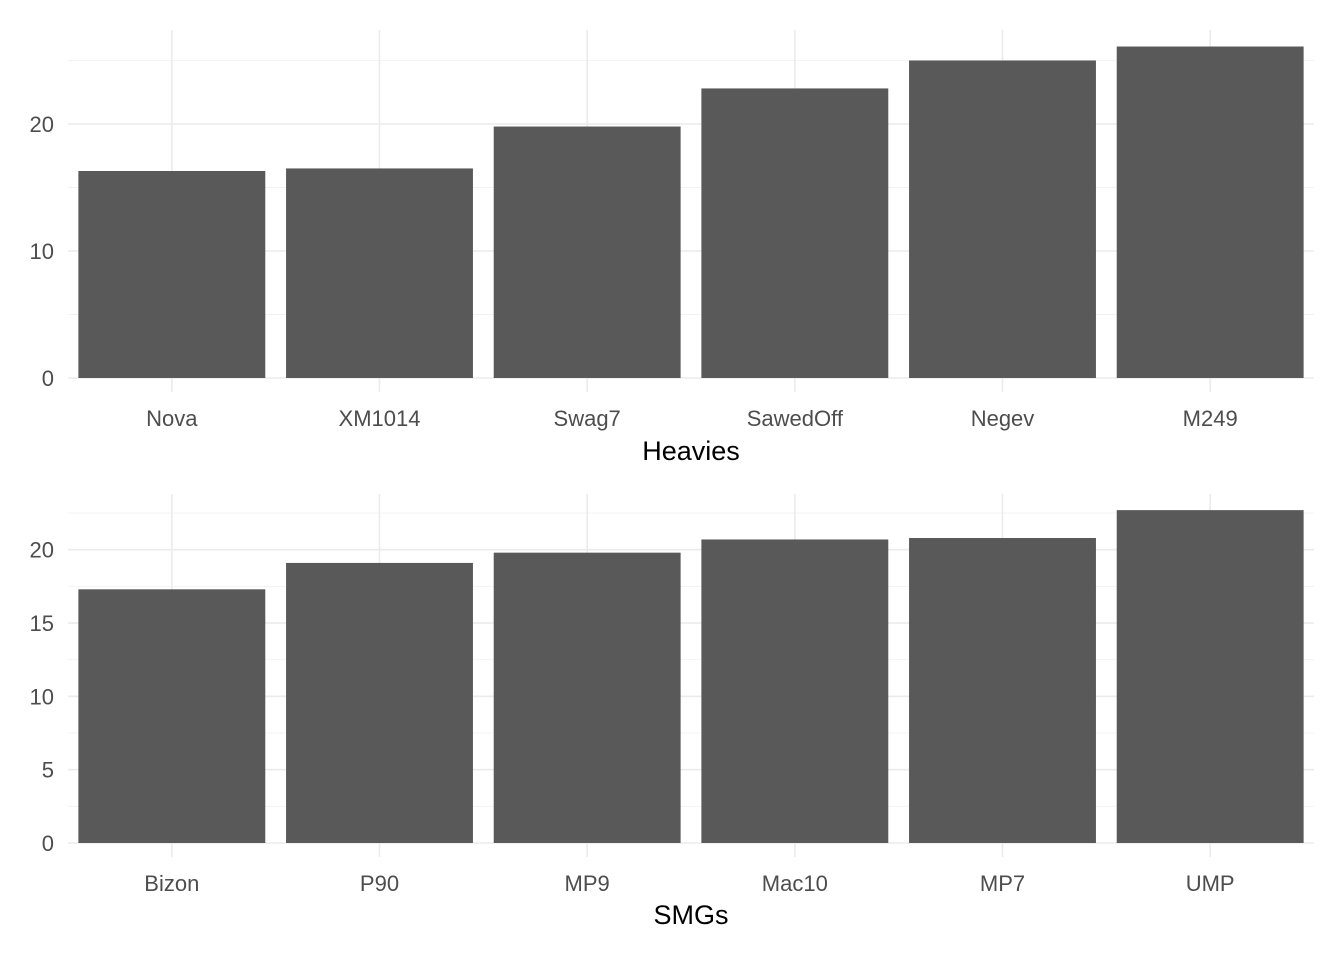 Image resolution: width=1344 pixels, height=965 pixels. Describe the element at coordinates (587, 883) in the screenshot. I see `x-tick-label: MP9` at that location.